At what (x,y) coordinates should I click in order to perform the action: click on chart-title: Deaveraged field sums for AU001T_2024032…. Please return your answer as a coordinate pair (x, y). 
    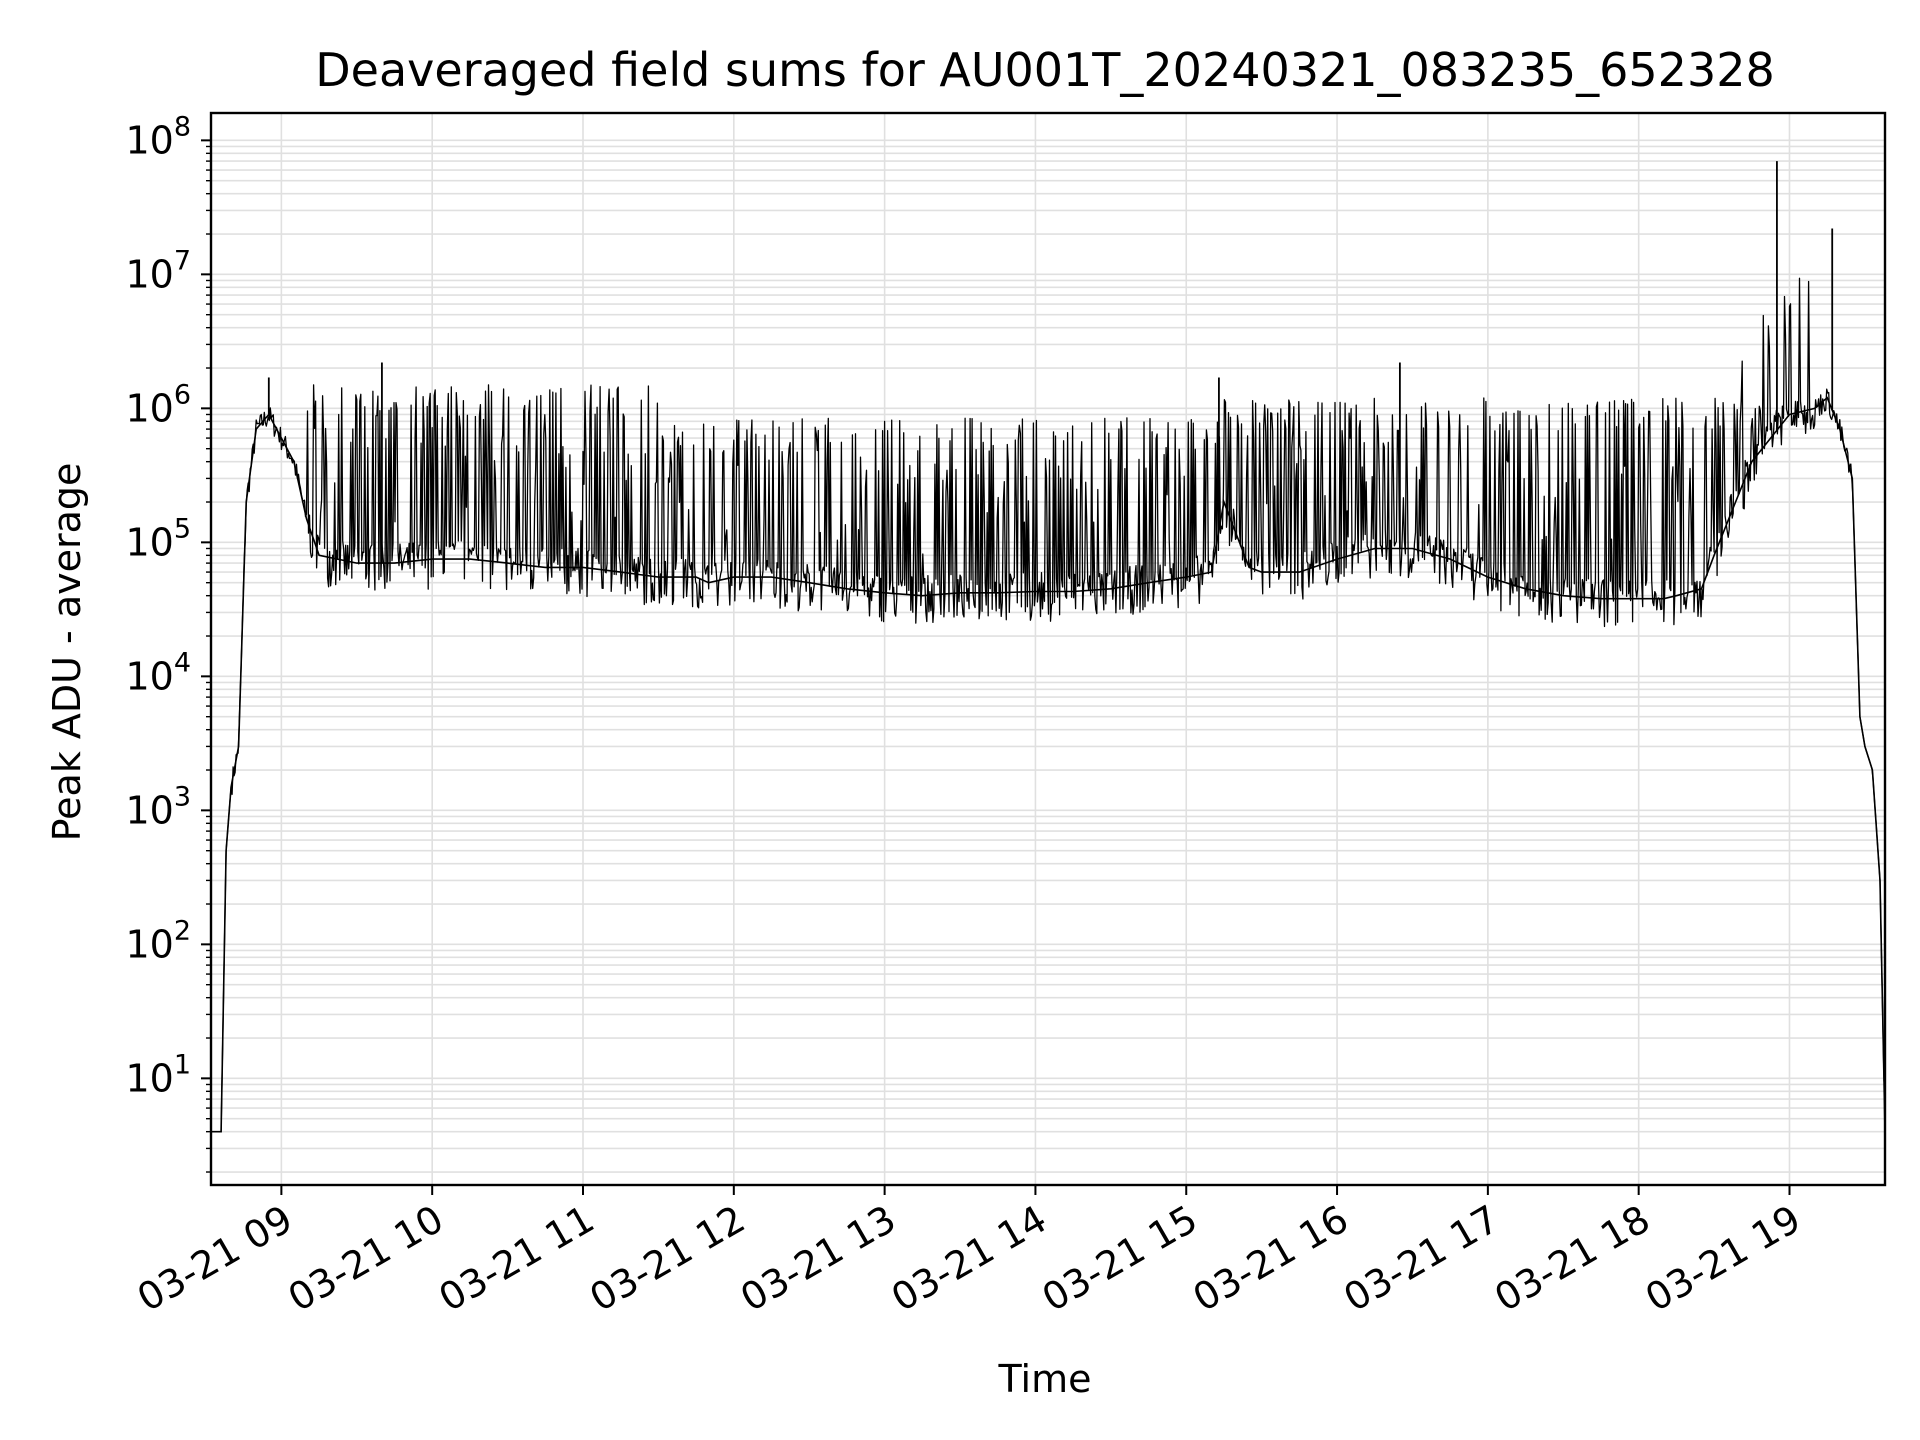
    Looking at the image, I should click on (1045, 70).